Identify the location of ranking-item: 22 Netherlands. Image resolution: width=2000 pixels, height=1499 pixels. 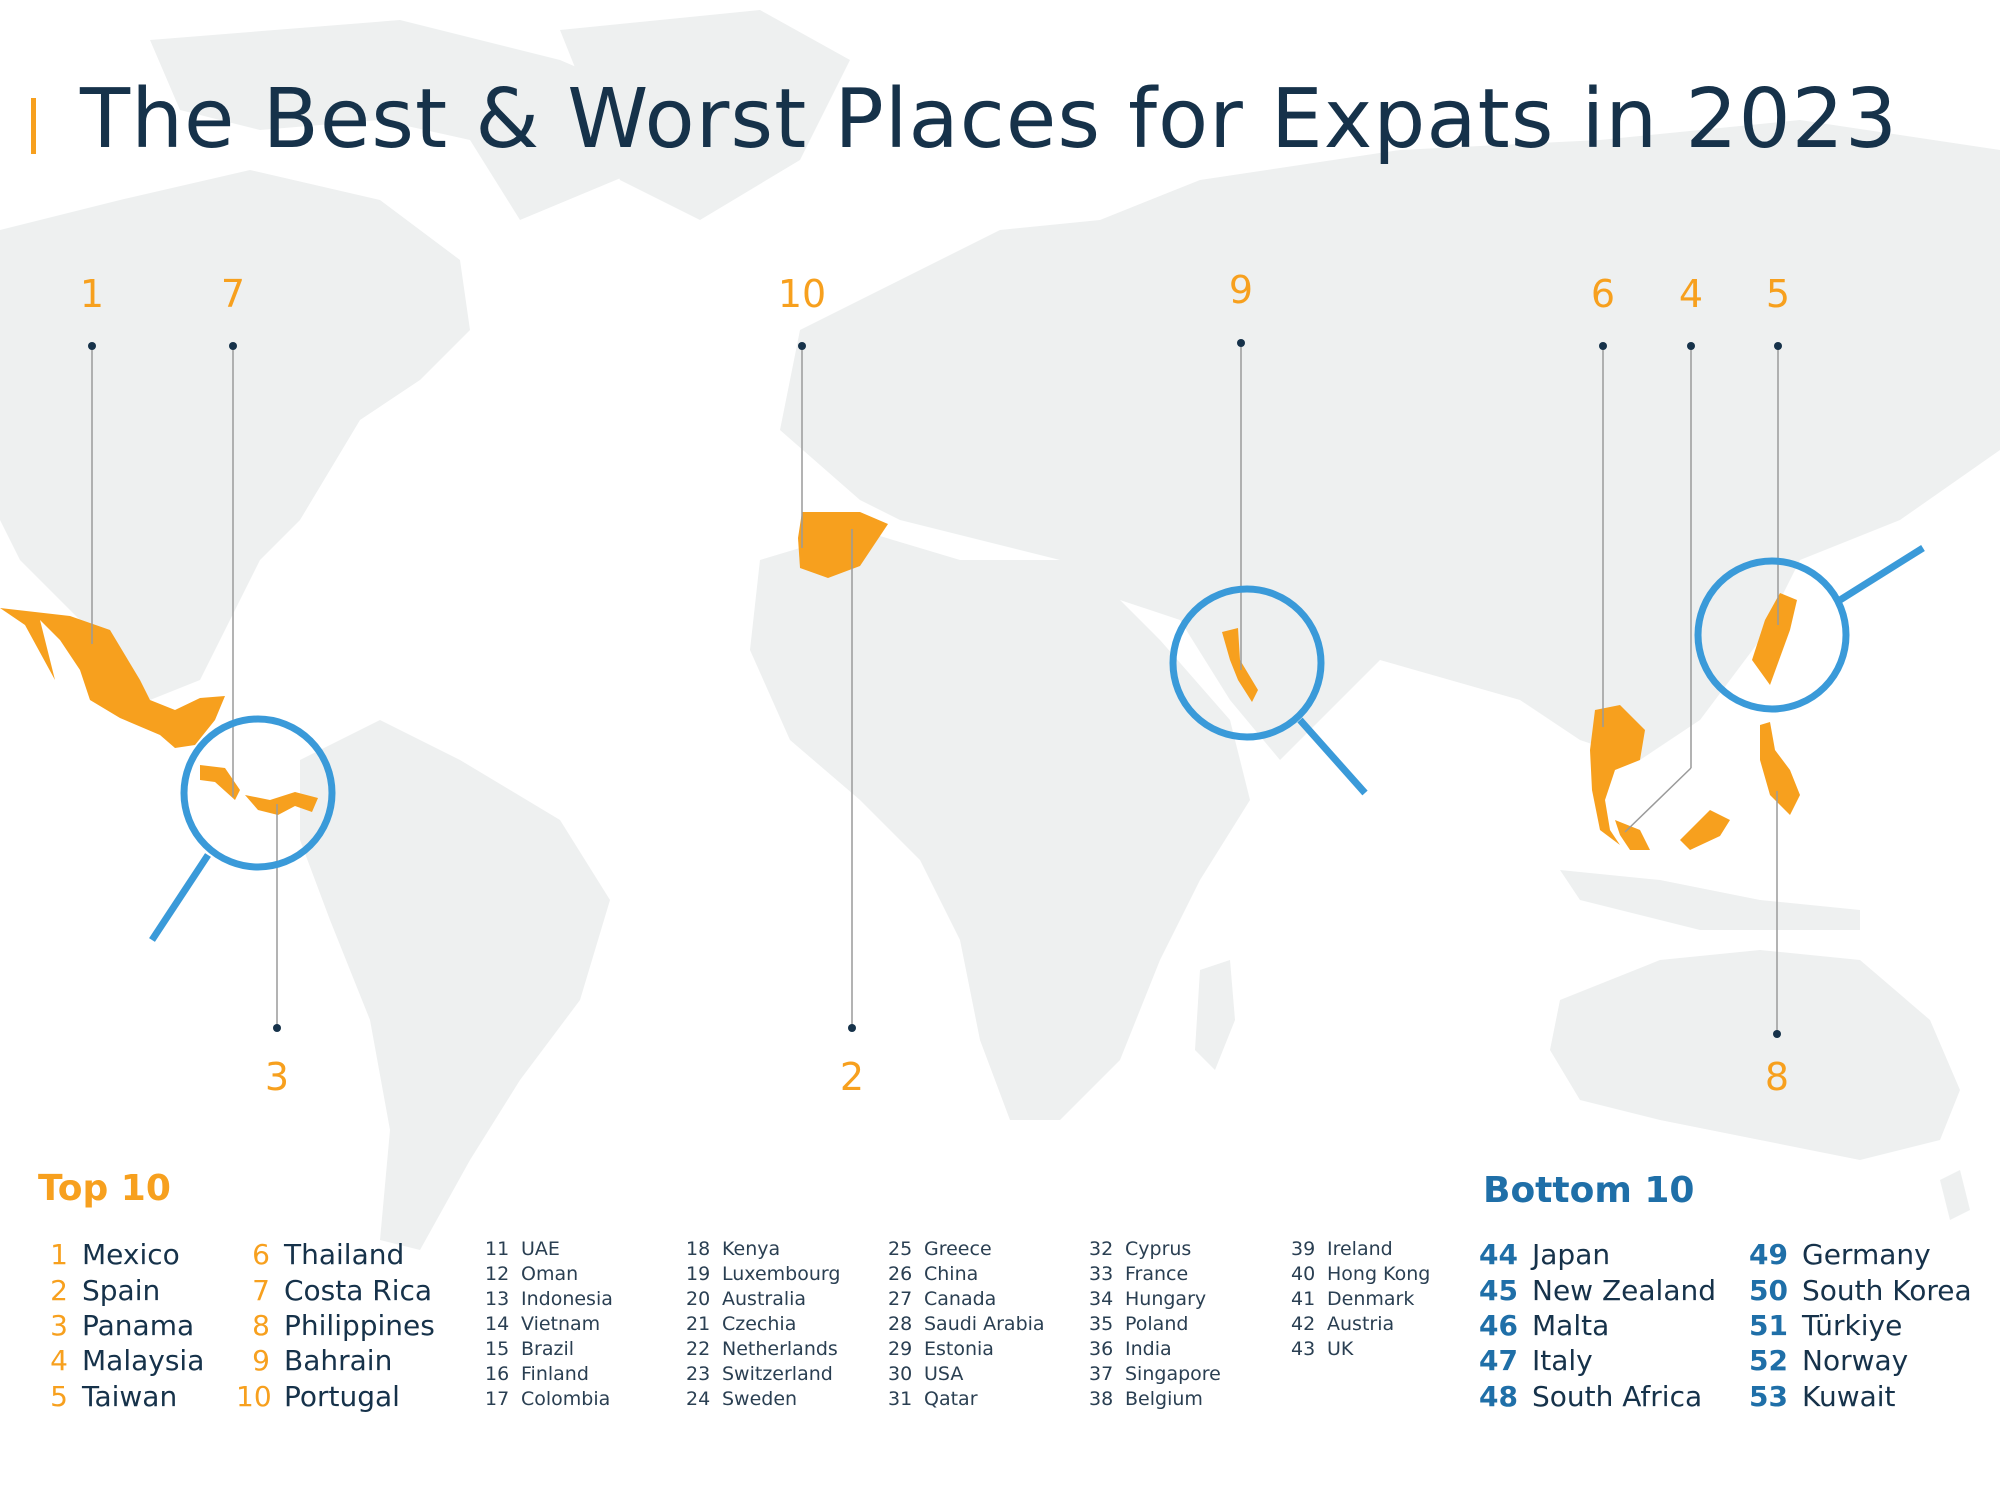
(762, 1349).